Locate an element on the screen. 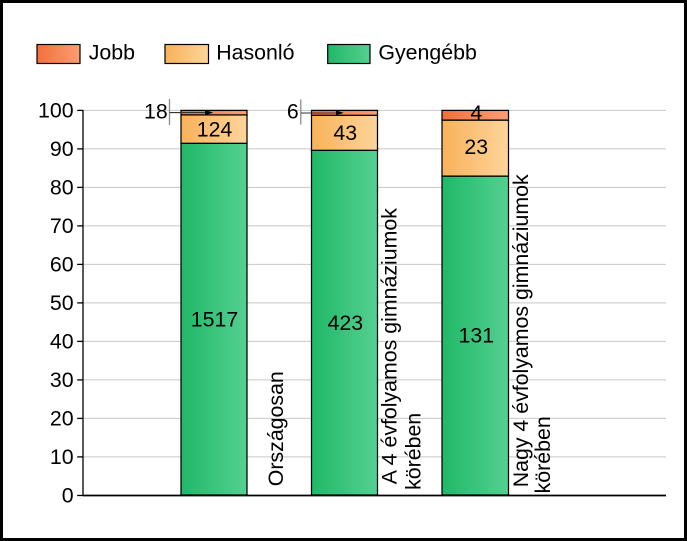  svg-text: 6 is located at coordinates (293, 111).